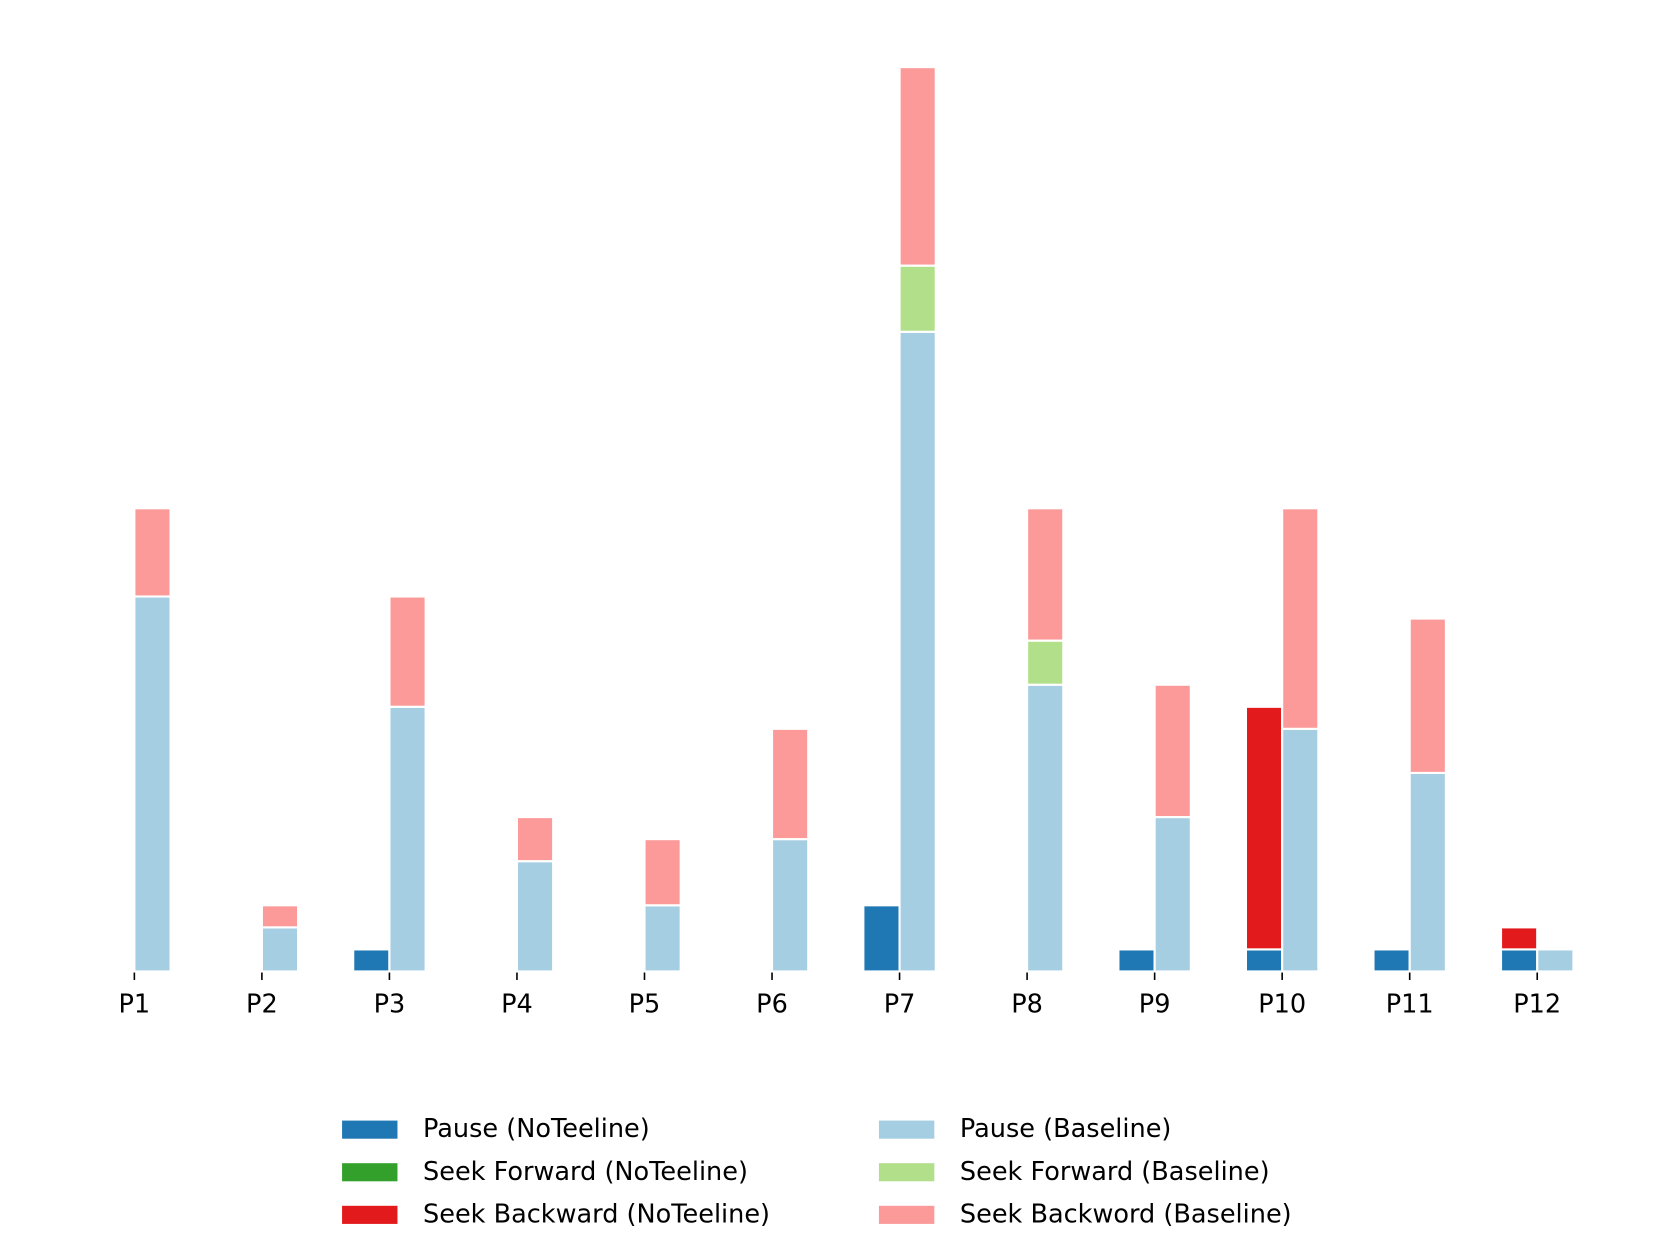 This screenshot has height=1258, width=1662. What do you see at coordinates (585, 1172) in the screenshot?
I see `legend-label: Seek Forward (NoTeeline)` at bounding box center [585, 1172].